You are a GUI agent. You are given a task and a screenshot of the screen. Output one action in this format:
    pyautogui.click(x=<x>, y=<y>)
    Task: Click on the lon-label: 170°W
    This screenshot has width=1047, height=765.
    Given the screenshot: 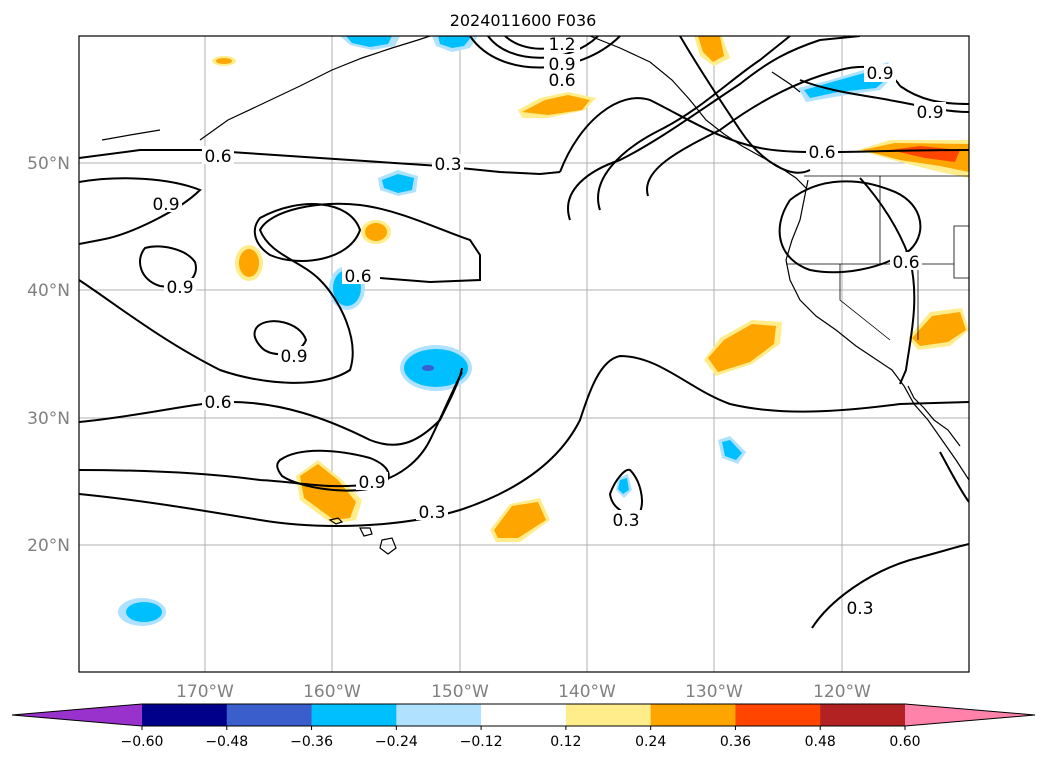 What is the action you would take?
    pyautogui.click(x=205, y=692)
    